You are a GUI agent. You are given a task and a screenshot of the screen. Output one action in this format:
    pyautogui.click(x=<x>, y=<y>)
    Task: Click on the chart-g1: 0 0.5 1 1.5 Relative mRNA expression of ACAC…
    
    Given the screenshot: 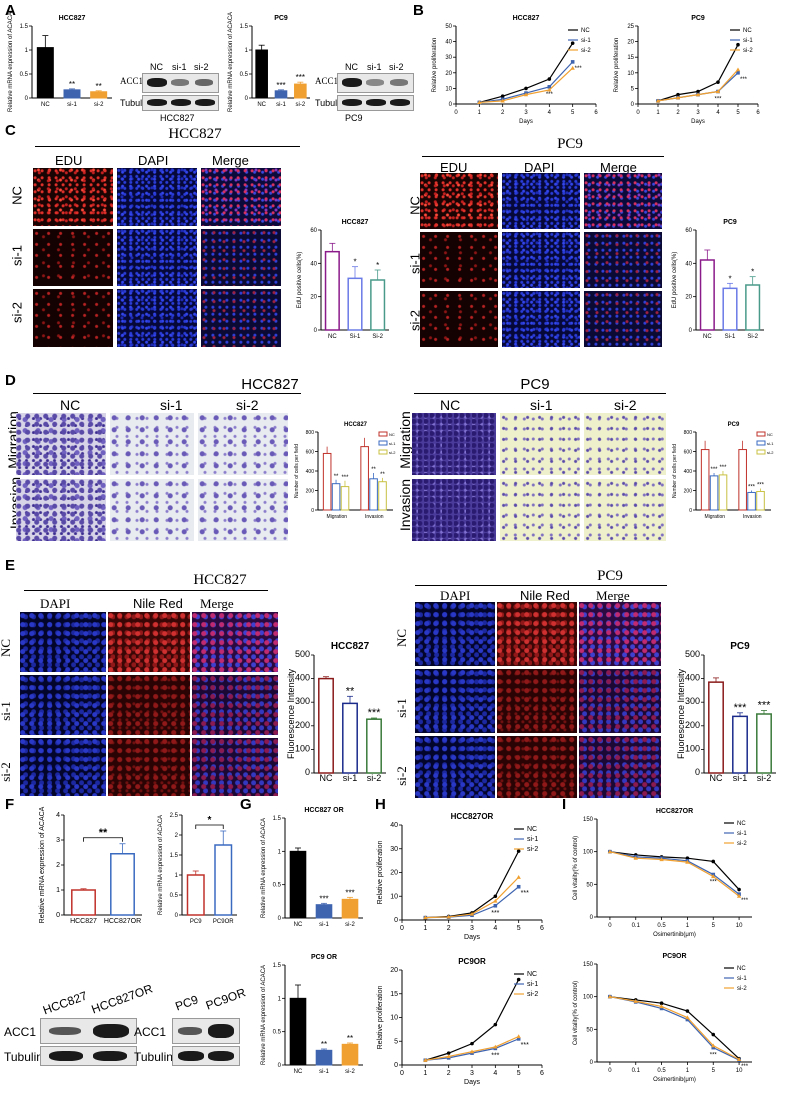 What is the action you would take?
    pyautogui.click(x=312, y=867)
    